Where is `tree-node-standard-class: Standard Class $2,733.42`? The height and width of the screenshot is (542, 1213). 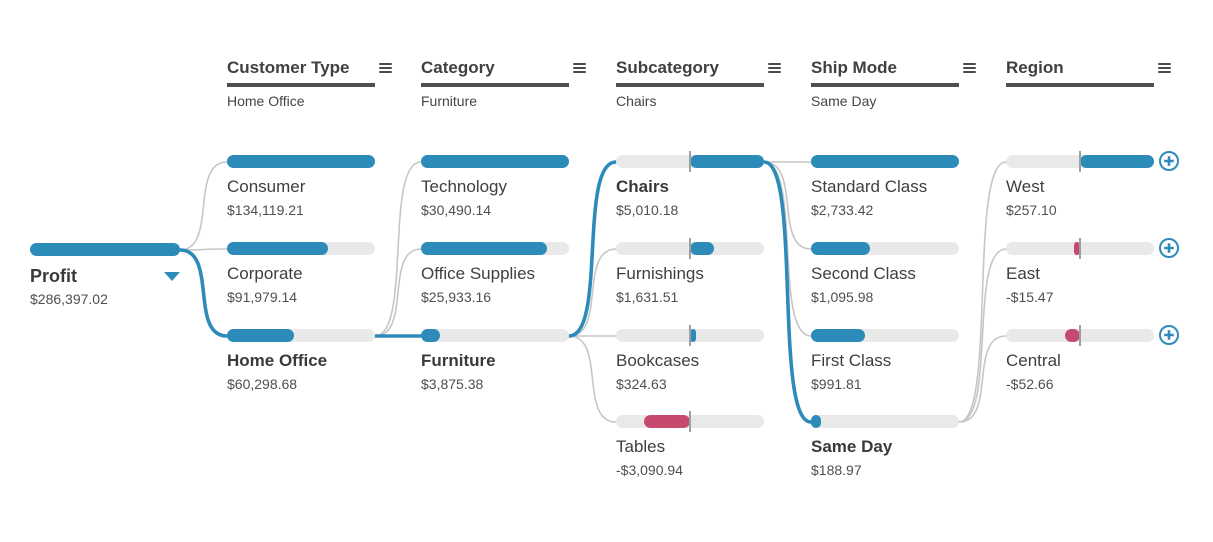 tree-node-standard-class: Standard Class $2,733.42 is located at coordinates (885, 187).